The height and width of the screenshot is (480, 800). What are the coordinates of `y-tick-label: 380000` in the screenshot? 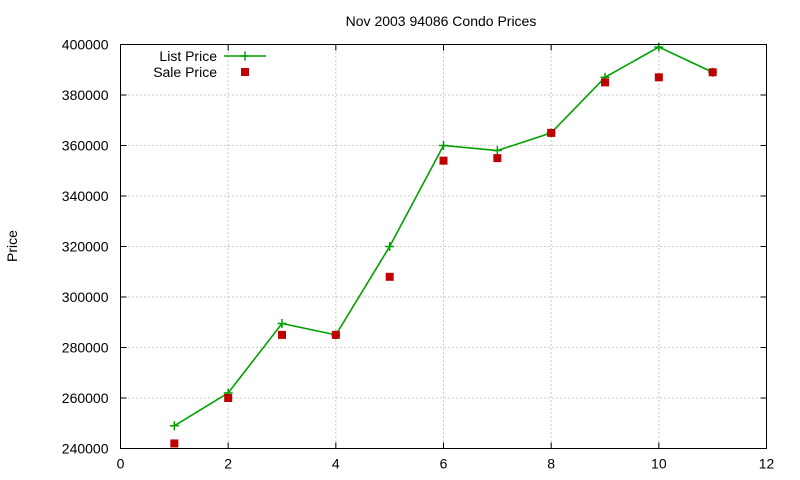 It's located at (85, 95).